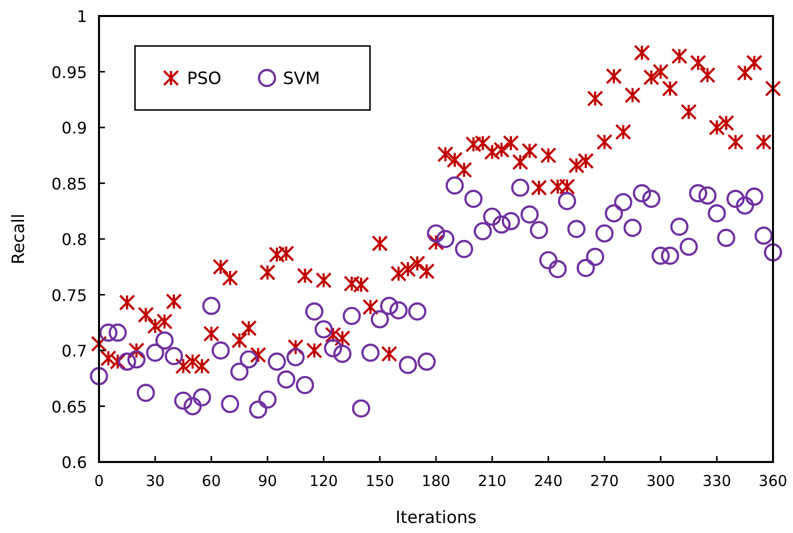 The height and width of the screenshot is (533, 793). I want to click on x-tick-label: 0, so click(99, 481).